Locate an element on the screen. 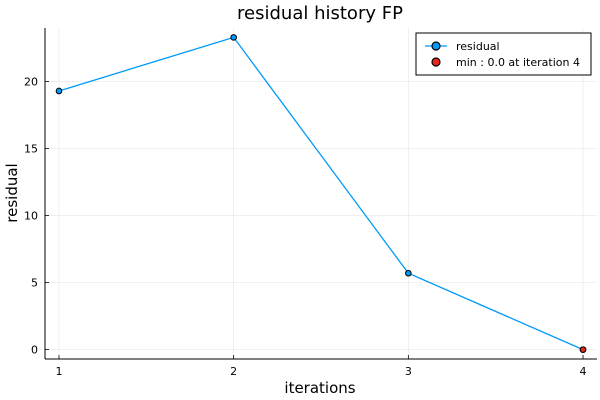 This screenshot has height=400, width=600. legend-box is located at coordinates (503, 54).